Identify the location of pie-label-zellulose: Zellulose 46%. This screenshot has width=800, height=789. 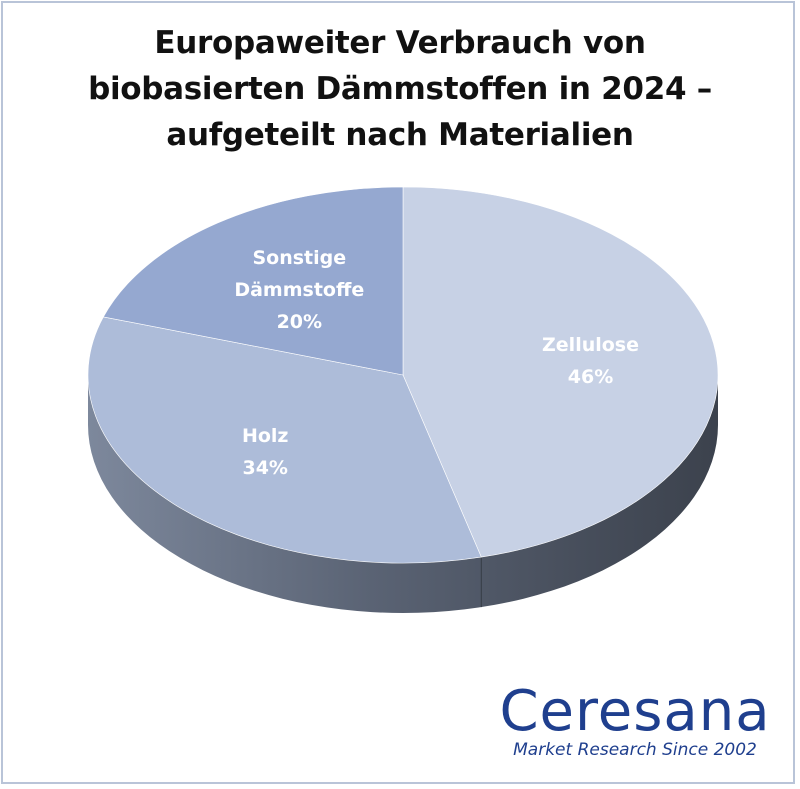
(590, 361).